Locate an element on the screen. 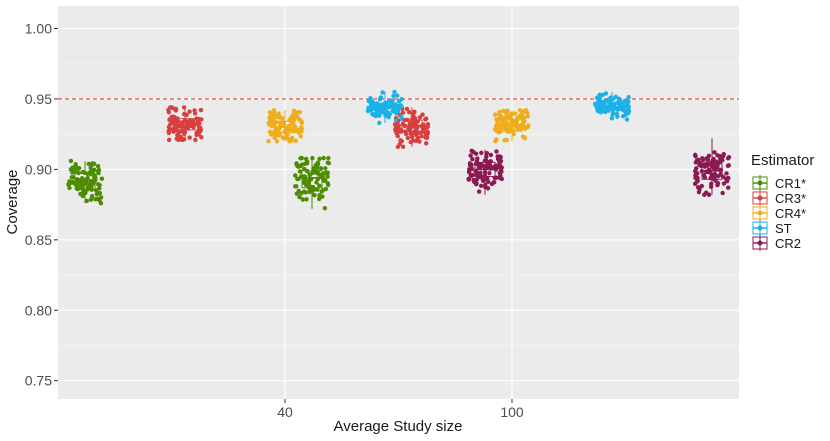  y-tick-label: 0.90 is located at coordinates (38, 169).